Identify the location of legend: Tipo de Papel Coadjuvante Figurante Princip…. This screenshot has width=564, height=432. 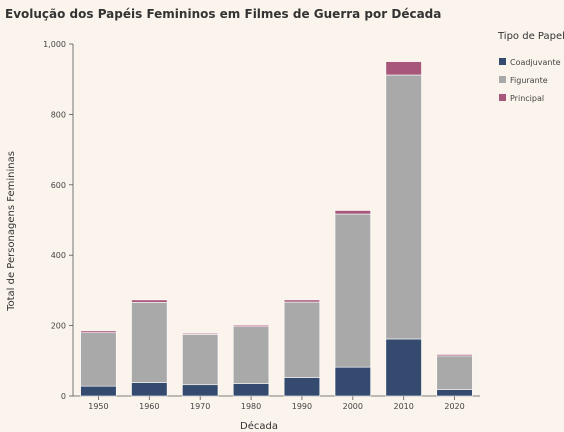
(530, 67).